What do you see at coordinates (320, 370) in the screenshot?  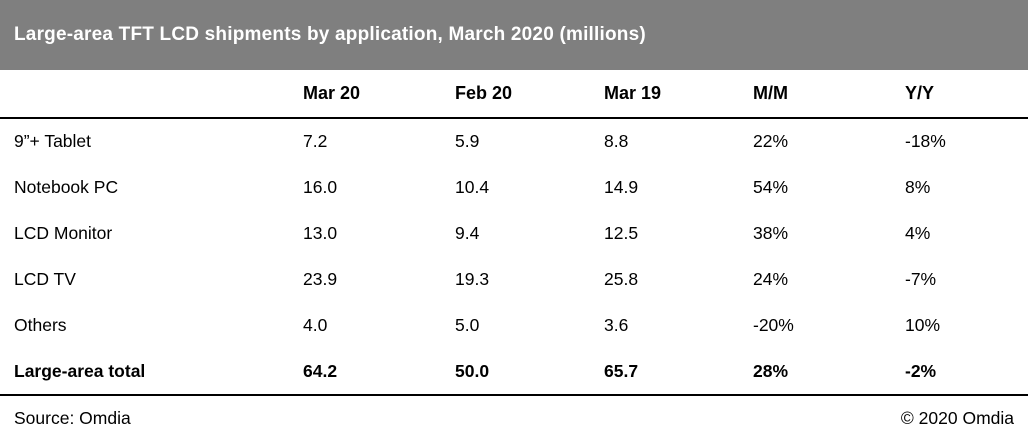 I see `cell-value: 64.2` at bounding box center [320, 370].